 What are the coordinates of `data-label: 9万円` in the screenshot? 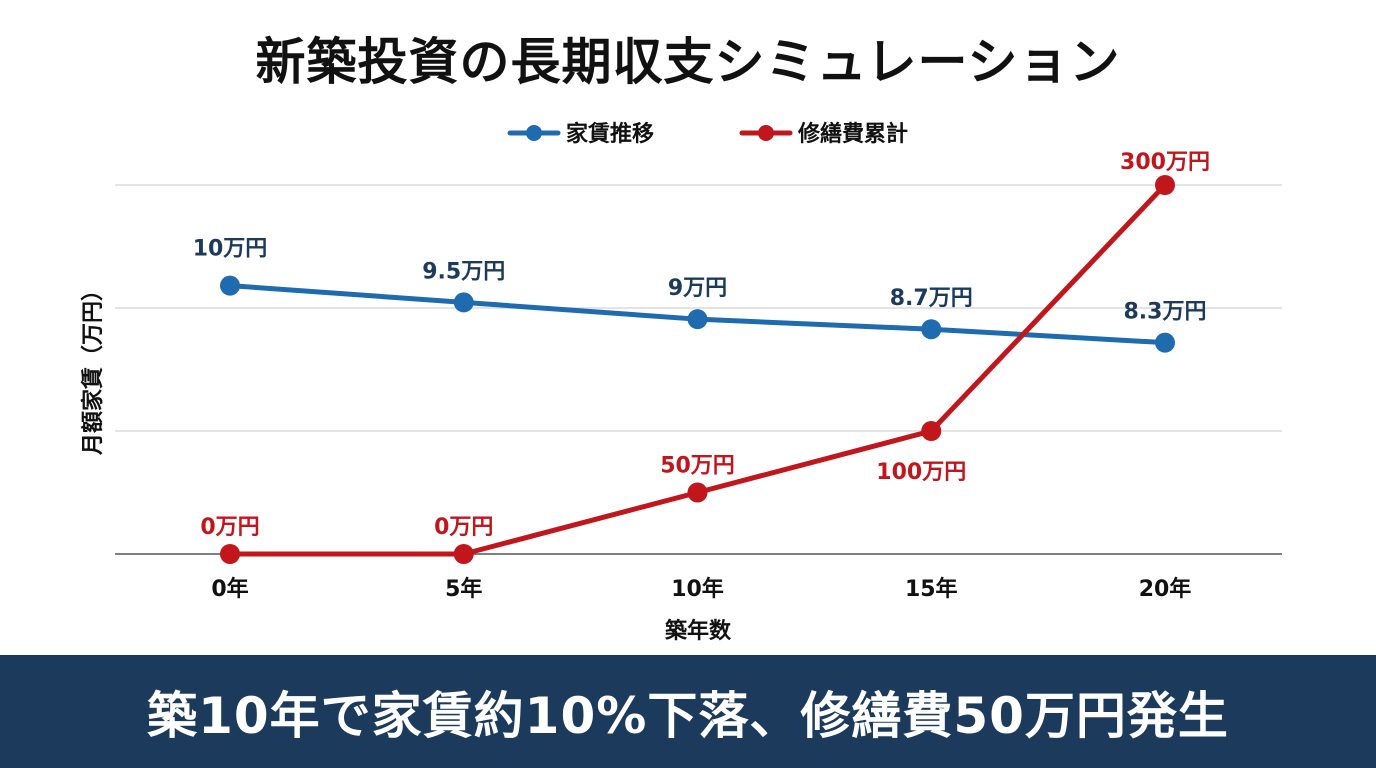 It's located at (697, 288).